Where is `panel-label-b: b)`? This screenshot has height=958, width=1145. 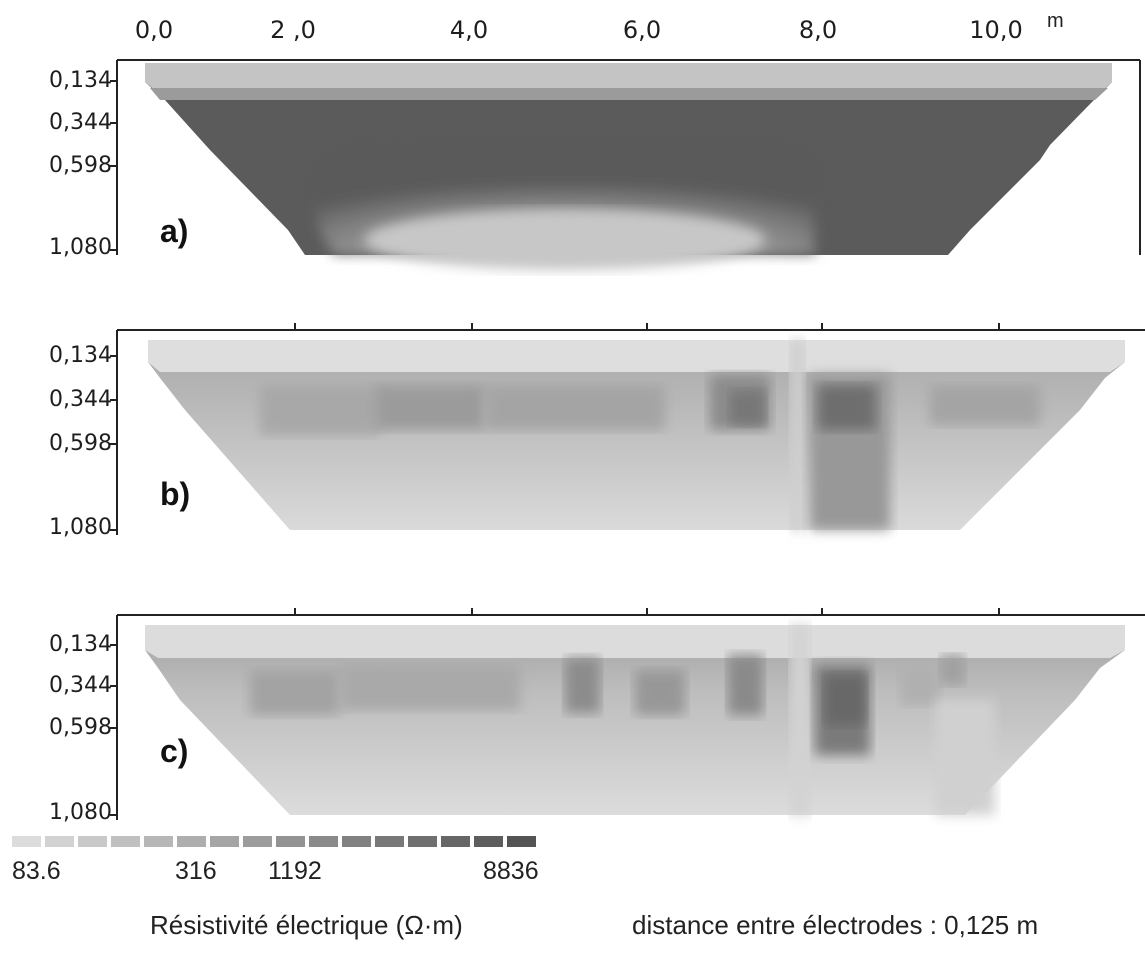 panel-label-b: b) is located at coordinates (175, 494).